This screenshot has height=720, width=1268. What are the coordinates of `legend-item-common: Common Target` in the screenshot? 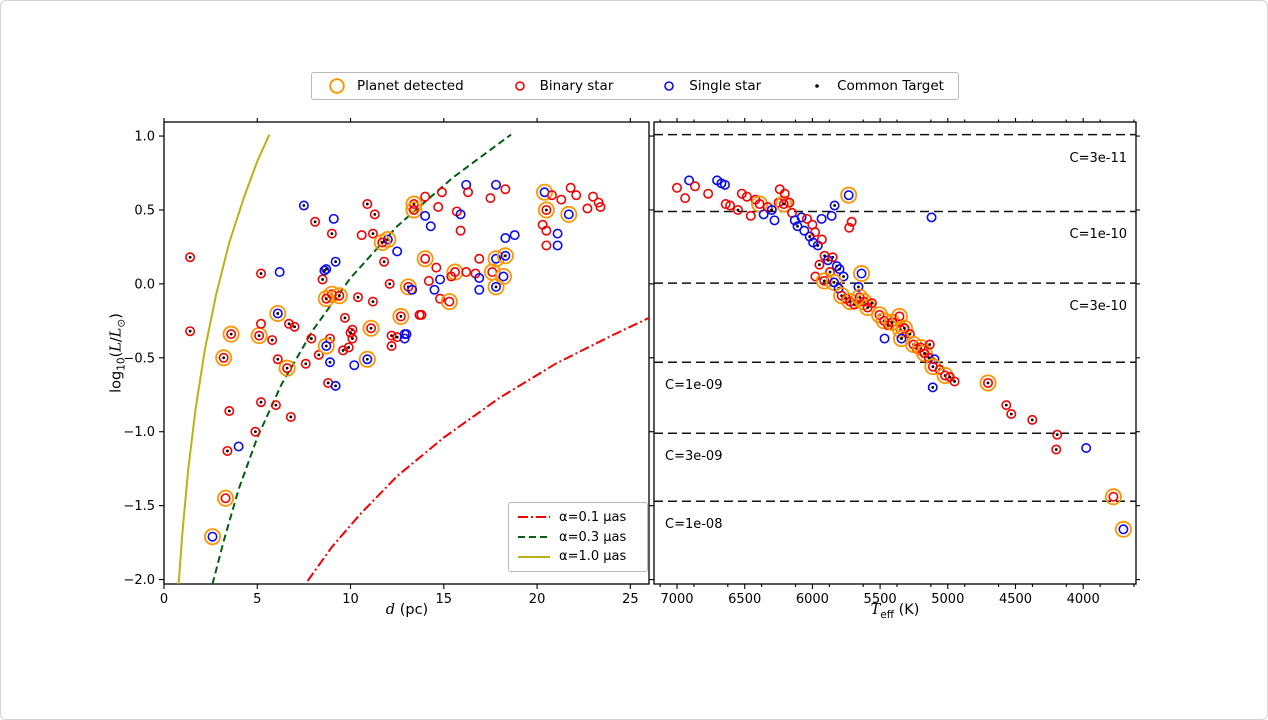 It's located at (875, 86).